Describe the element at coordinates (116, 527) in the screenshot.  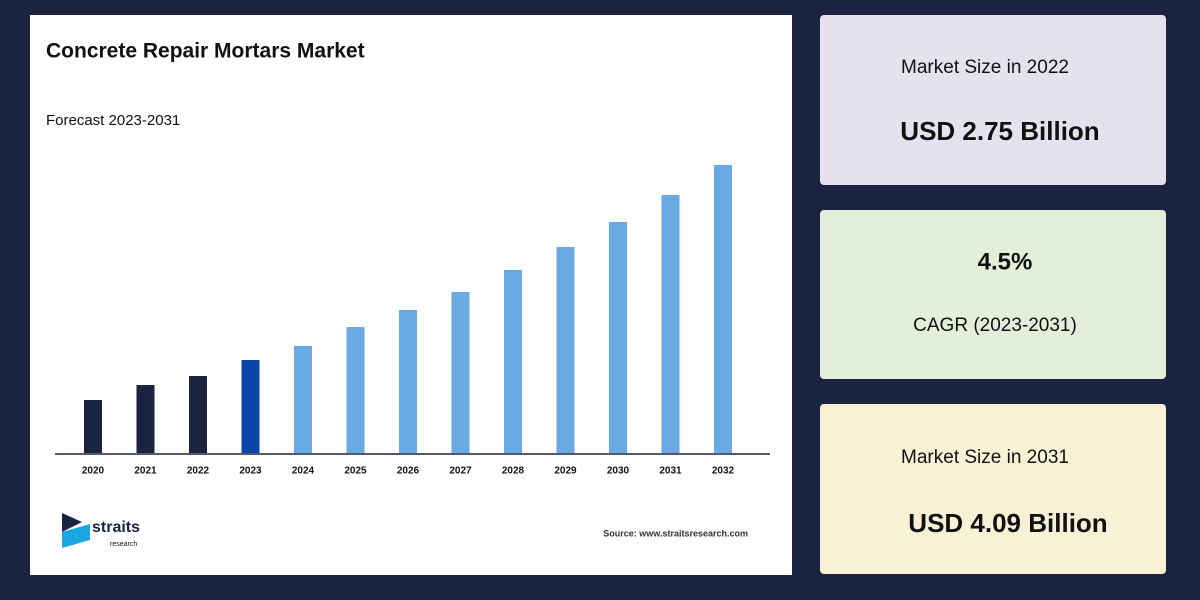
I see `logo-name: straits` at that location.